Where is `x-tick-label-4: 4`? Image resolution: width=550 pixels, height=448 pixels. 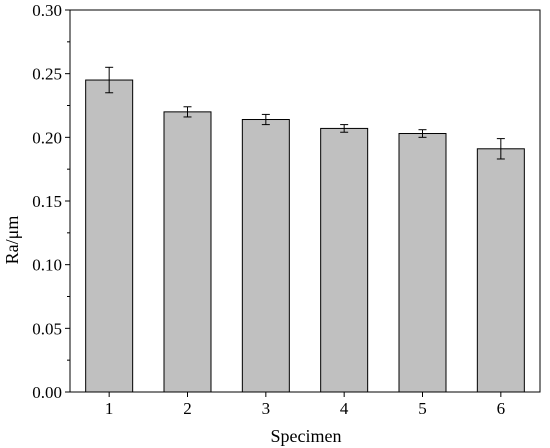
x-tick-label-4: 4 is located at coordinates (344, 408).